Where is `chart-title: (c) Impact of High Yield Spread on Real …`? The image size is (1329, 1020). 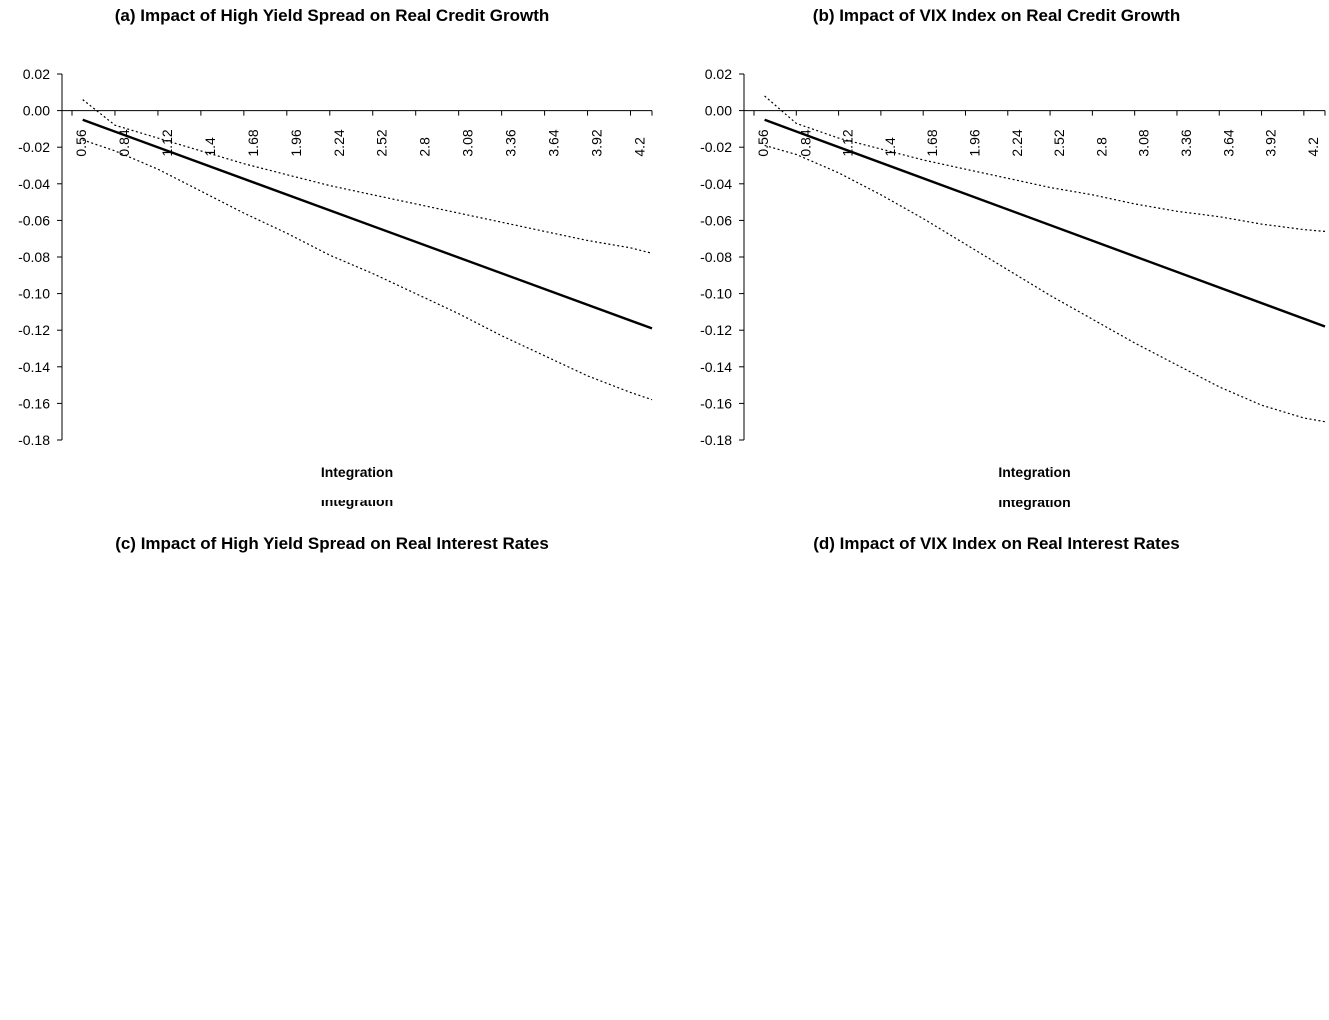
chart-title: (c) Impact of High Yield Spread on Real … is located at coordinates (332, 543).